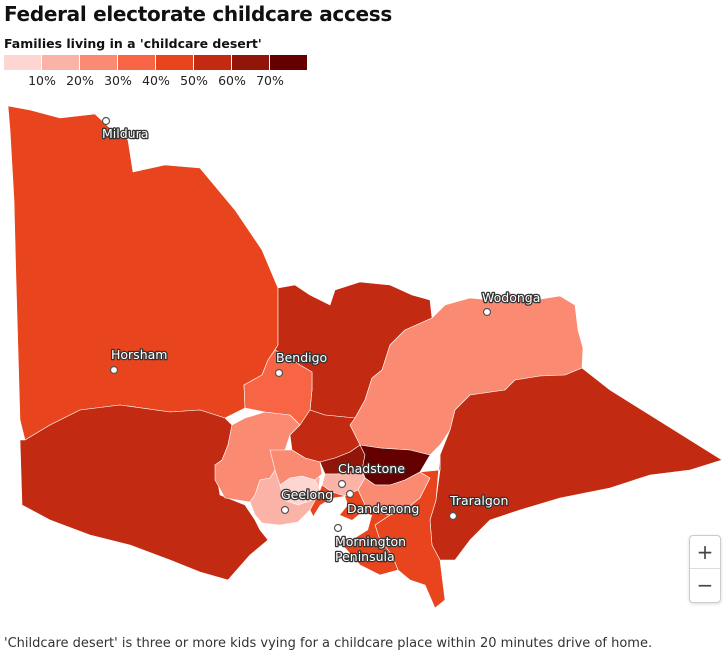 This screenshot has height=654, width=727. What do you see at coordinates (453, 516) in the screenshot?
I see `city-dot-traralgon` at bounding box center [453, 516].